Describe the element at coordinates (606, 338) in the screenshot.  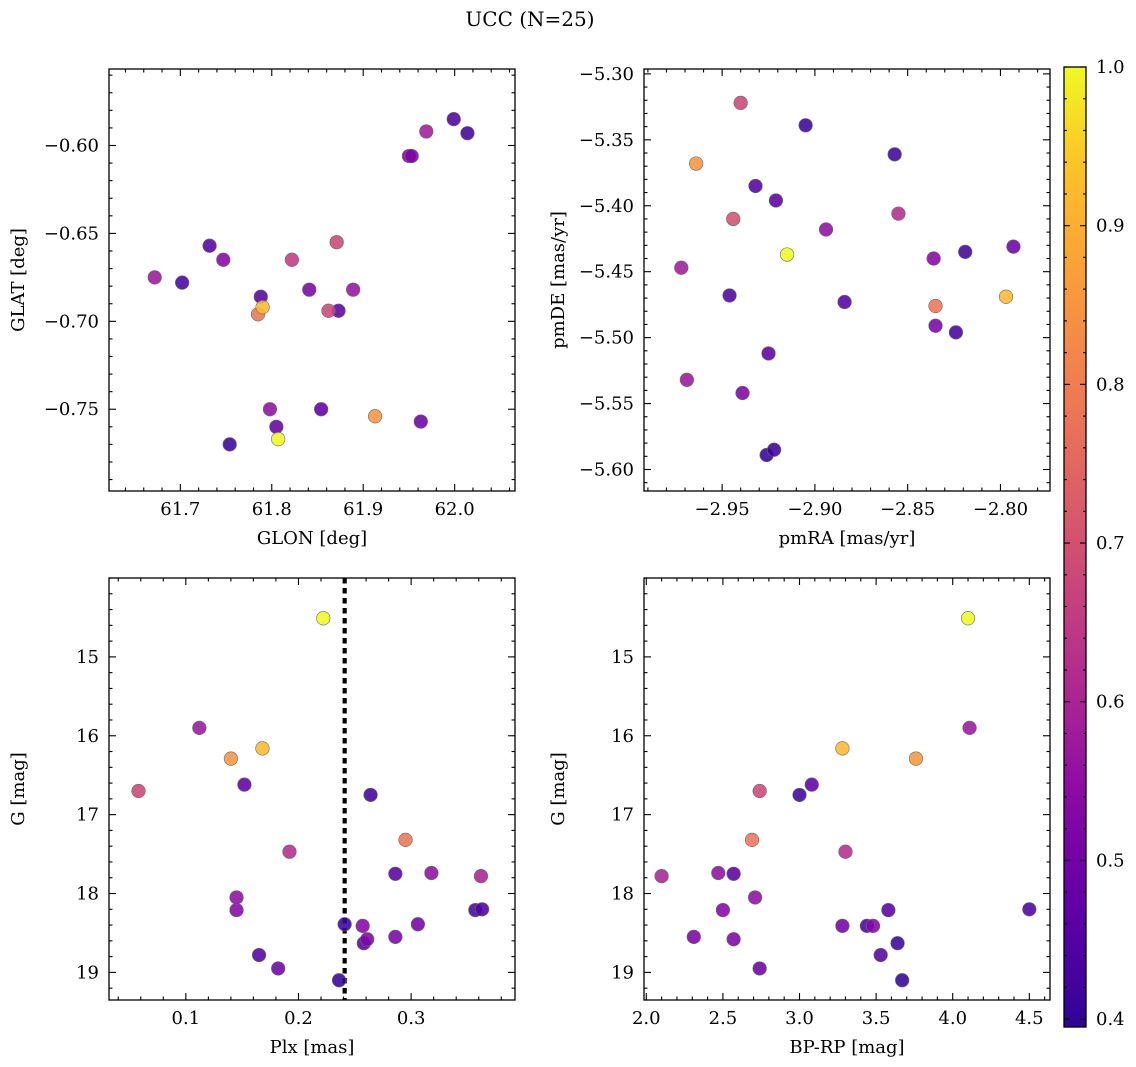
I see `y-tick-label: −5.50` at that location.